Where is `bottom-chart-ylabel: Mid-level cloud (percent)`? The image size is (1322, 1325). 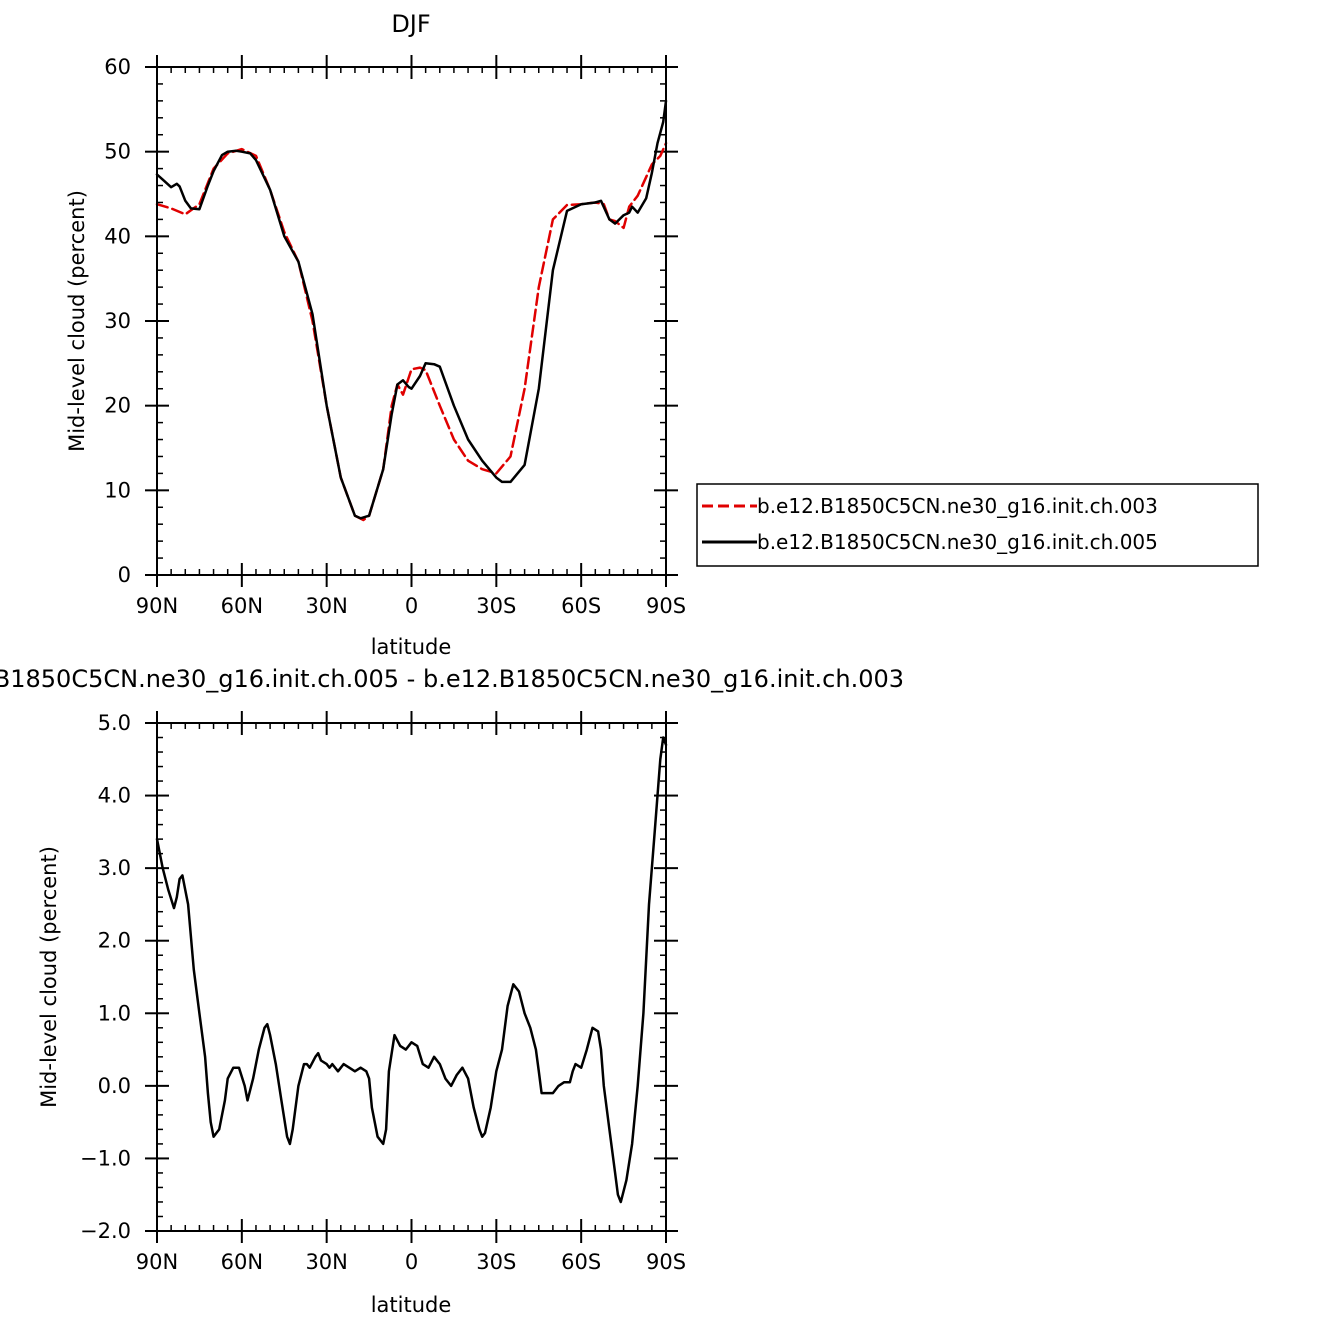 bottom-chart-ylabel: Mid-level cloud (percent) is located at coordinates (49, 977).